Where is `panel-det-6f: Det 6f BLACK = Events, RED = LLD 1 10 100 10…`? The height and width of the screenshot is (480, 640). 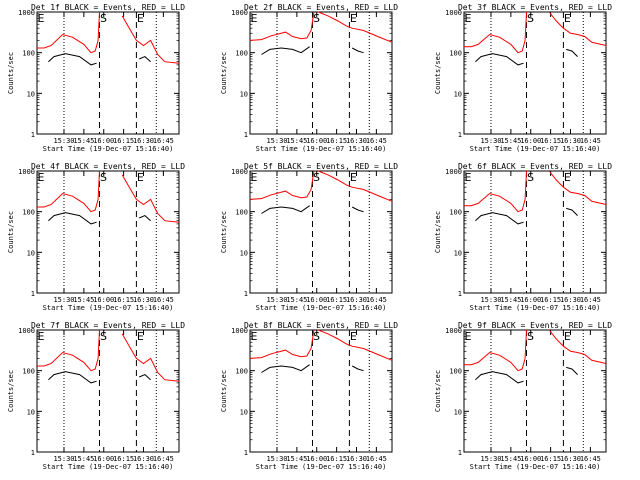
panel-det-6f: Det 6f BLACK = Events, RED = LLD 1 10 100 10… is located at coordinates (523, 237).